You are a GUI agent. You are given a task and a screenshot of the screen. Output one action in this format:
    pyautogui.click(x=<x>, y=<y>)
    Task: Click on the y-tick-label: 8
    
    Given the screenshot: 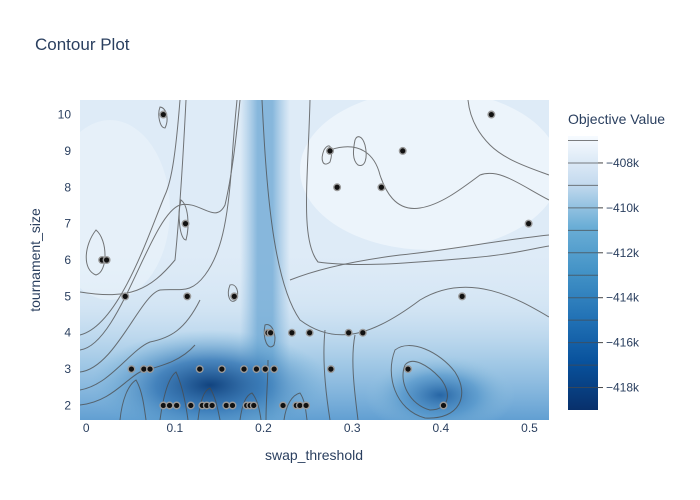 What is the action you would take?
    pyautogui.click(x=67, y=187)
    